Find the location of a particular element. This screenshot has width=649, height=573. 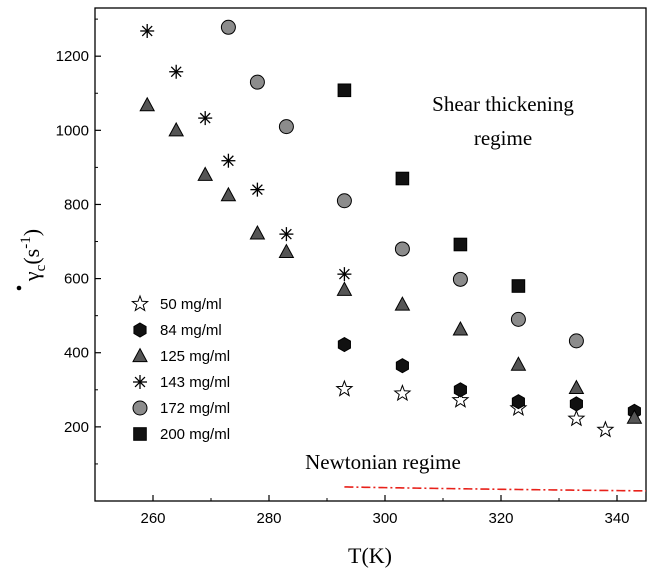

y-tick-label: 200 is located at coordinates (76, 427).